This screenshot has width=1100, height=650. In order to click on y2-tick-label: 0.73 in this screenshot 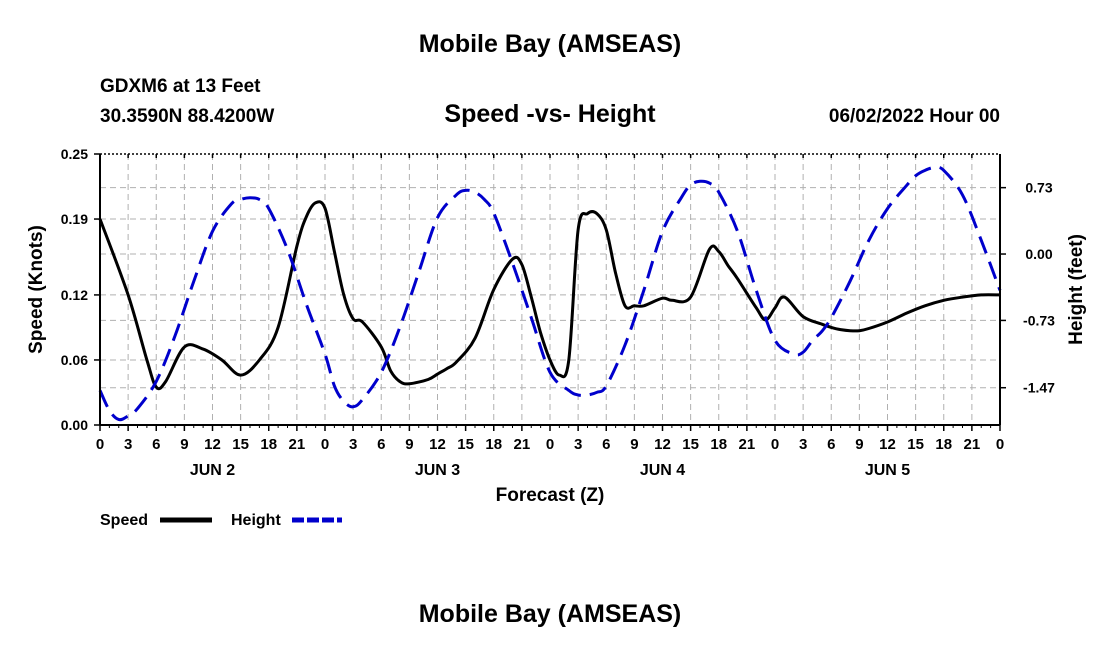, I will do `click(1038, 188)`.